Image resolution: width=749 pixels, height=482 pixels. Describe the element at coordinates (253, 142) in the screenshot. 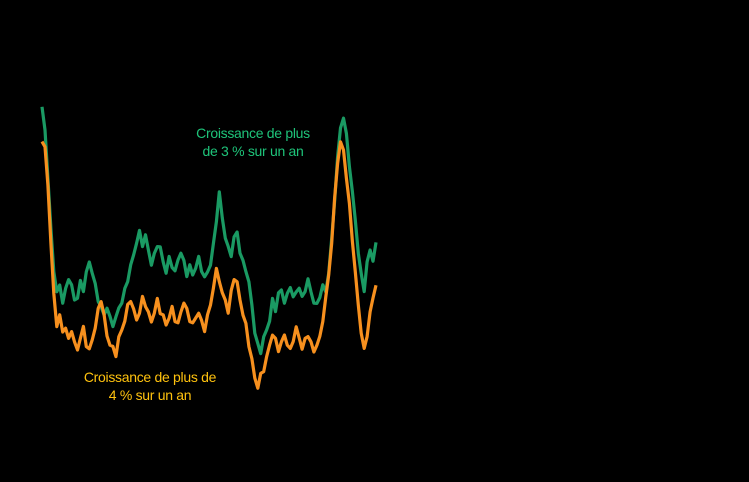

I see `annotation-3pct: Croissance de plus de 3 % sur un an` at that location.